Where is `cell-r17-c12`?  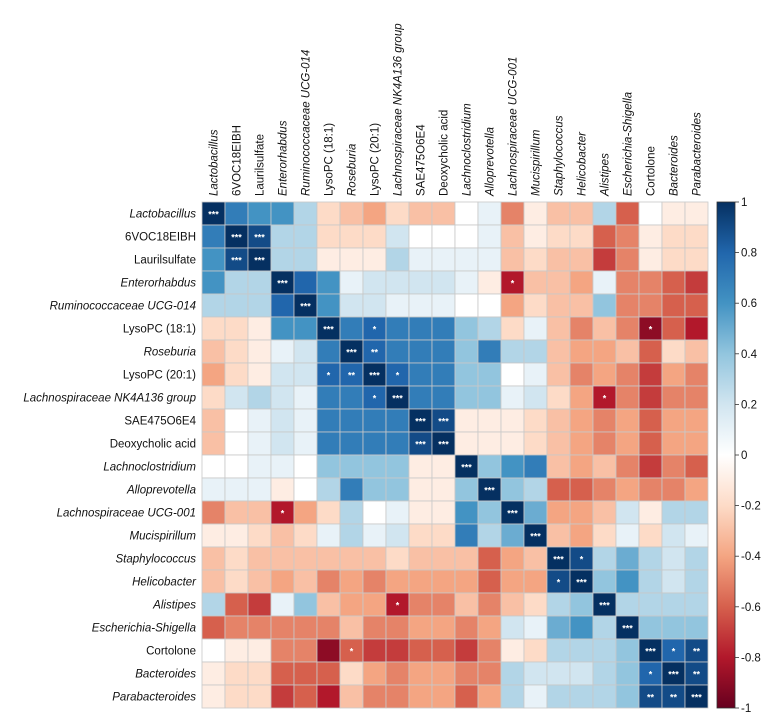 cell-r17-c12 is located at coordinates (489, 604).